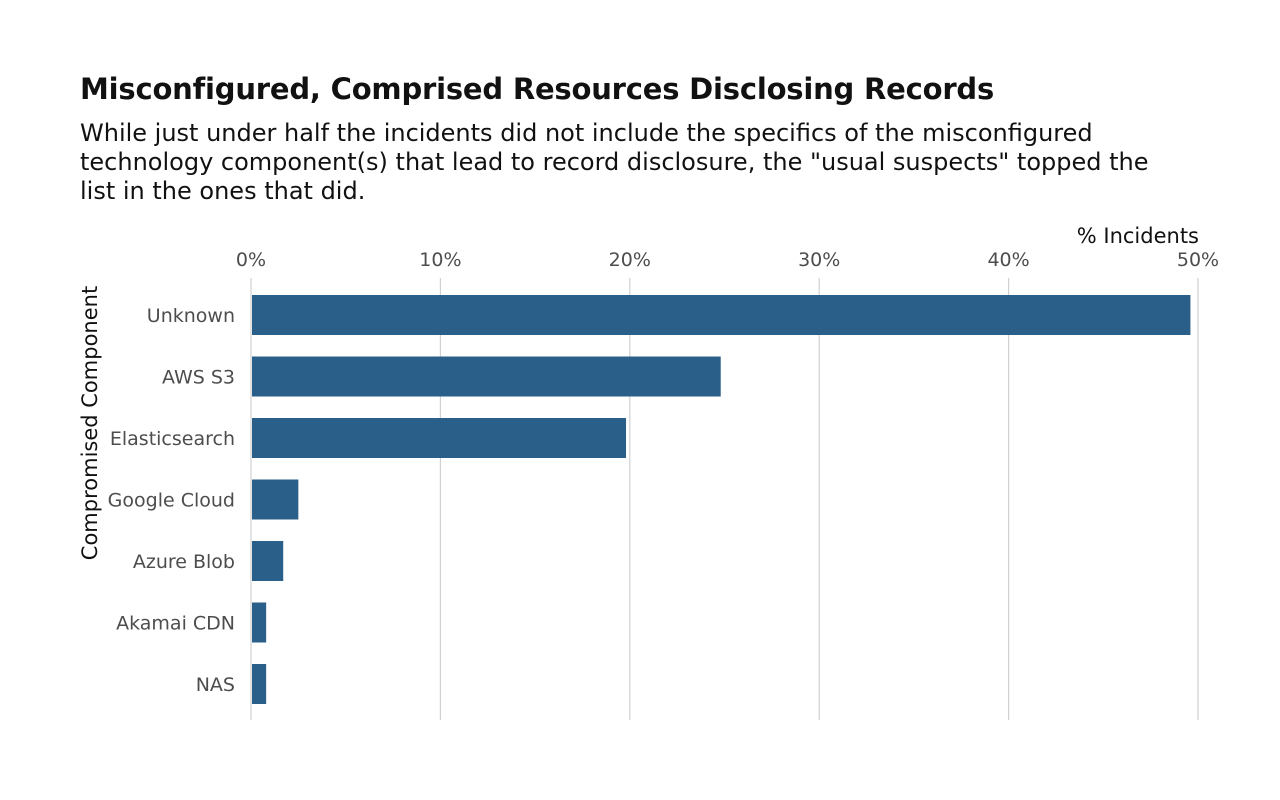  I want to click on category-label: Google Cloud, so click(171, 501).